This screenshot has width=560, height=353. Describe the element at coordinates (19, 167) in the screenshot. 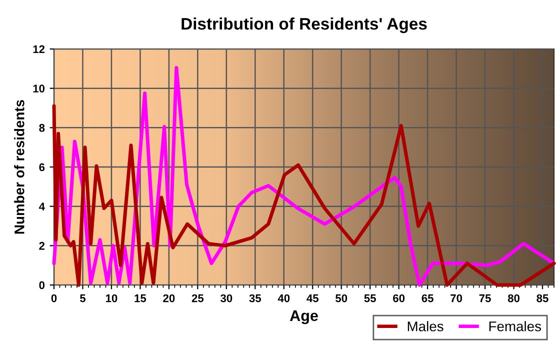

I see `y-axis-title: Number of residents` at that location.